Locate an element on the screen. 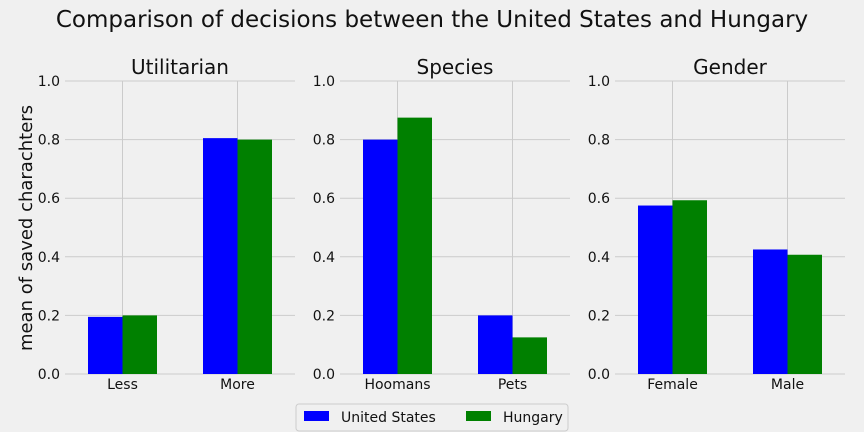 The image size is (864, 432). bar-united-states-less is located at coordinates (105, 345).